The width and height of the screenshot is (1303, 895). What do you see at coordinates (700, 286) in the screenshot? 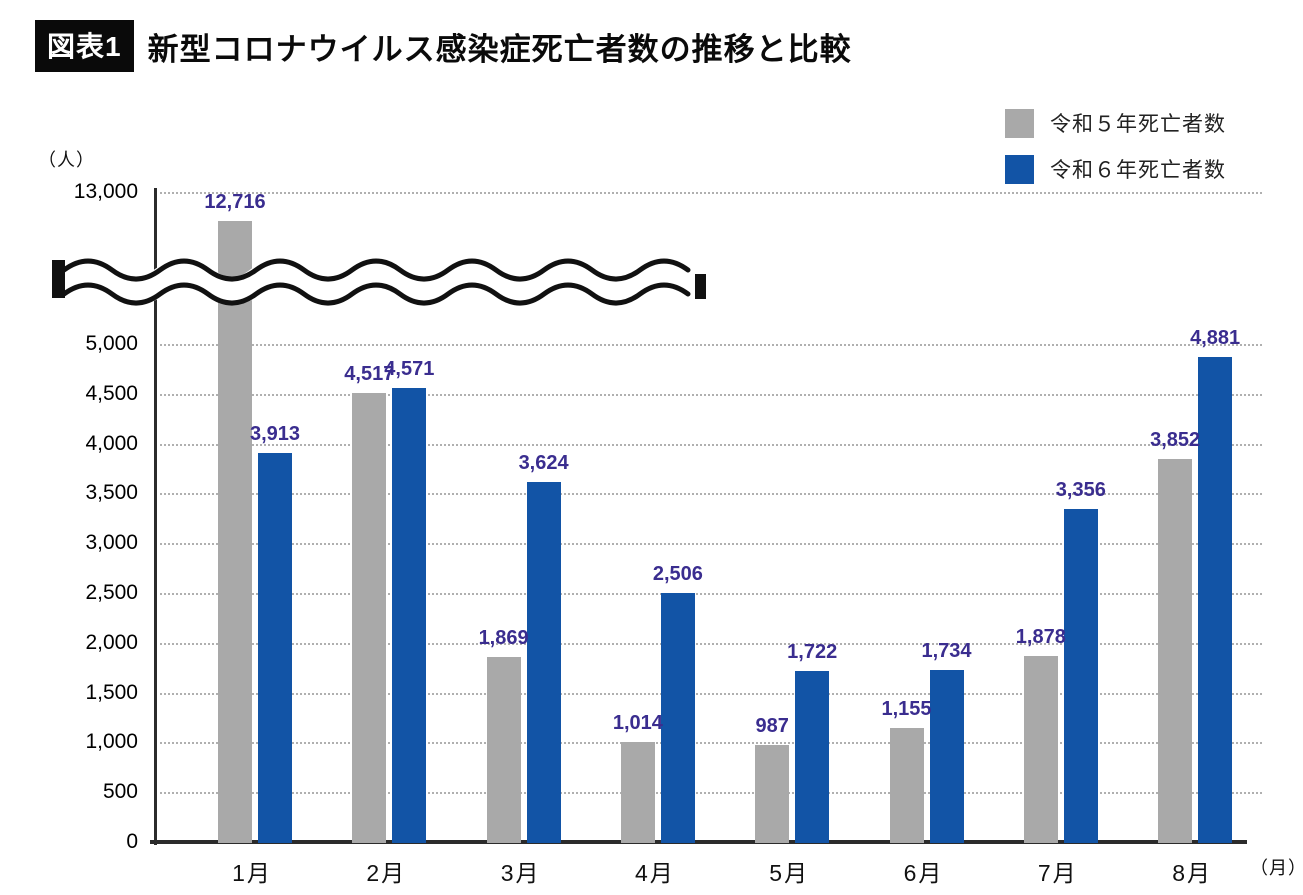
I see `axis-break-right-cap` at bounding box center [700, 286].